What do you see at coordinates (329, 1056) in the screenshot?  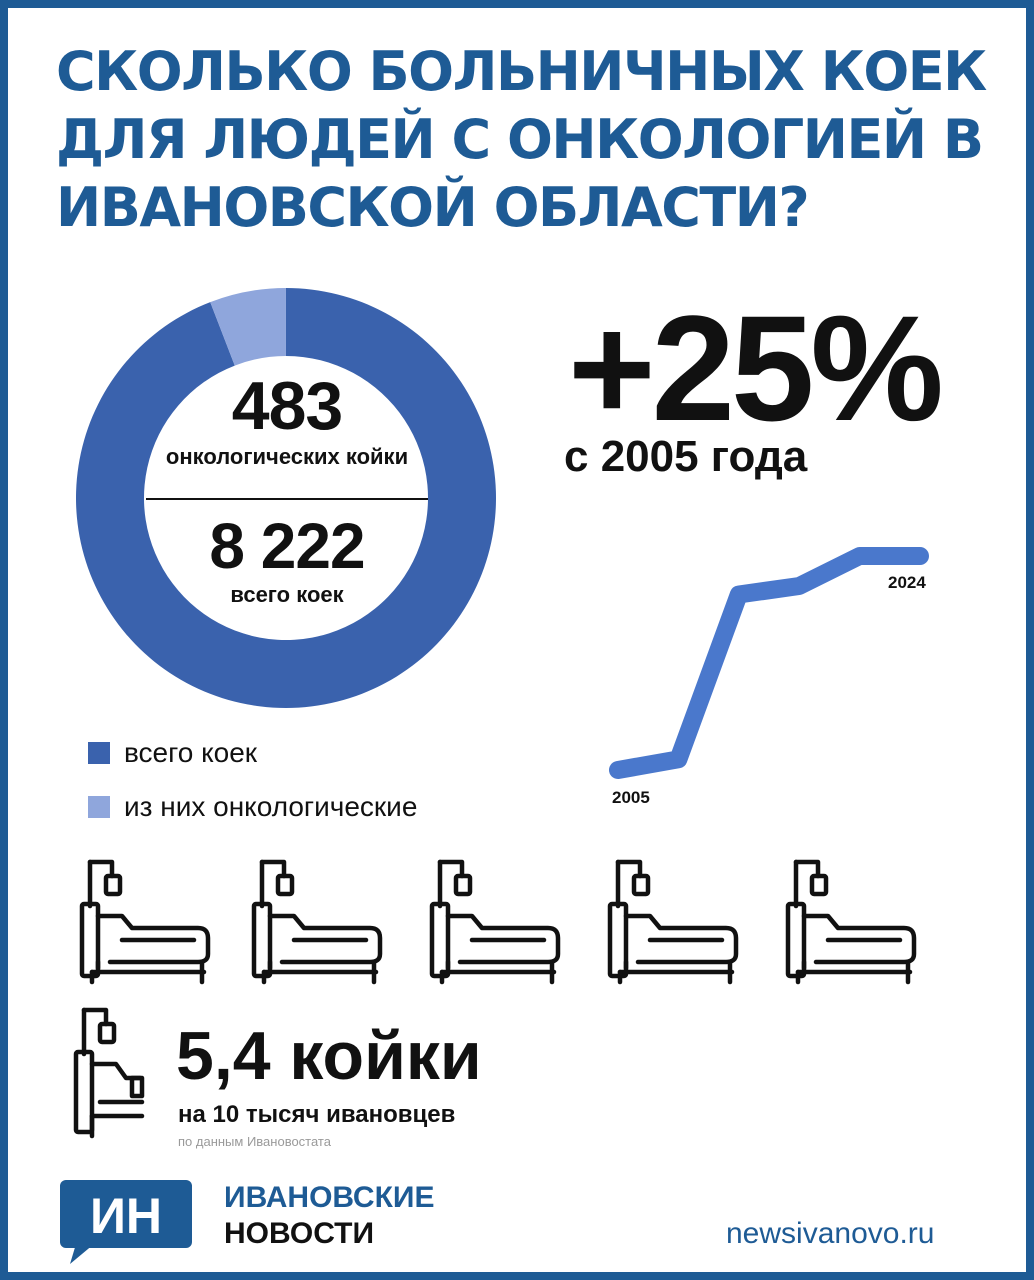 I see `per-capita-value: 5,4 койки` at bounding box center [329, 1056].